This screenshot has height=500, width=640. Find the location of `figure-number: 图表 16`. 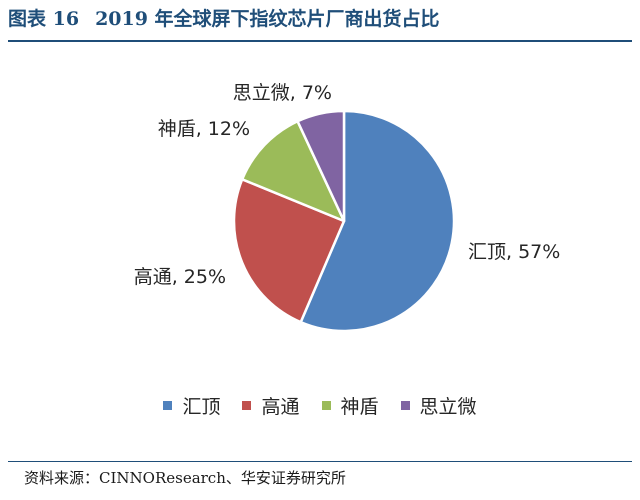

figure-number: 图表 16 is located at coordinates (44, 19).